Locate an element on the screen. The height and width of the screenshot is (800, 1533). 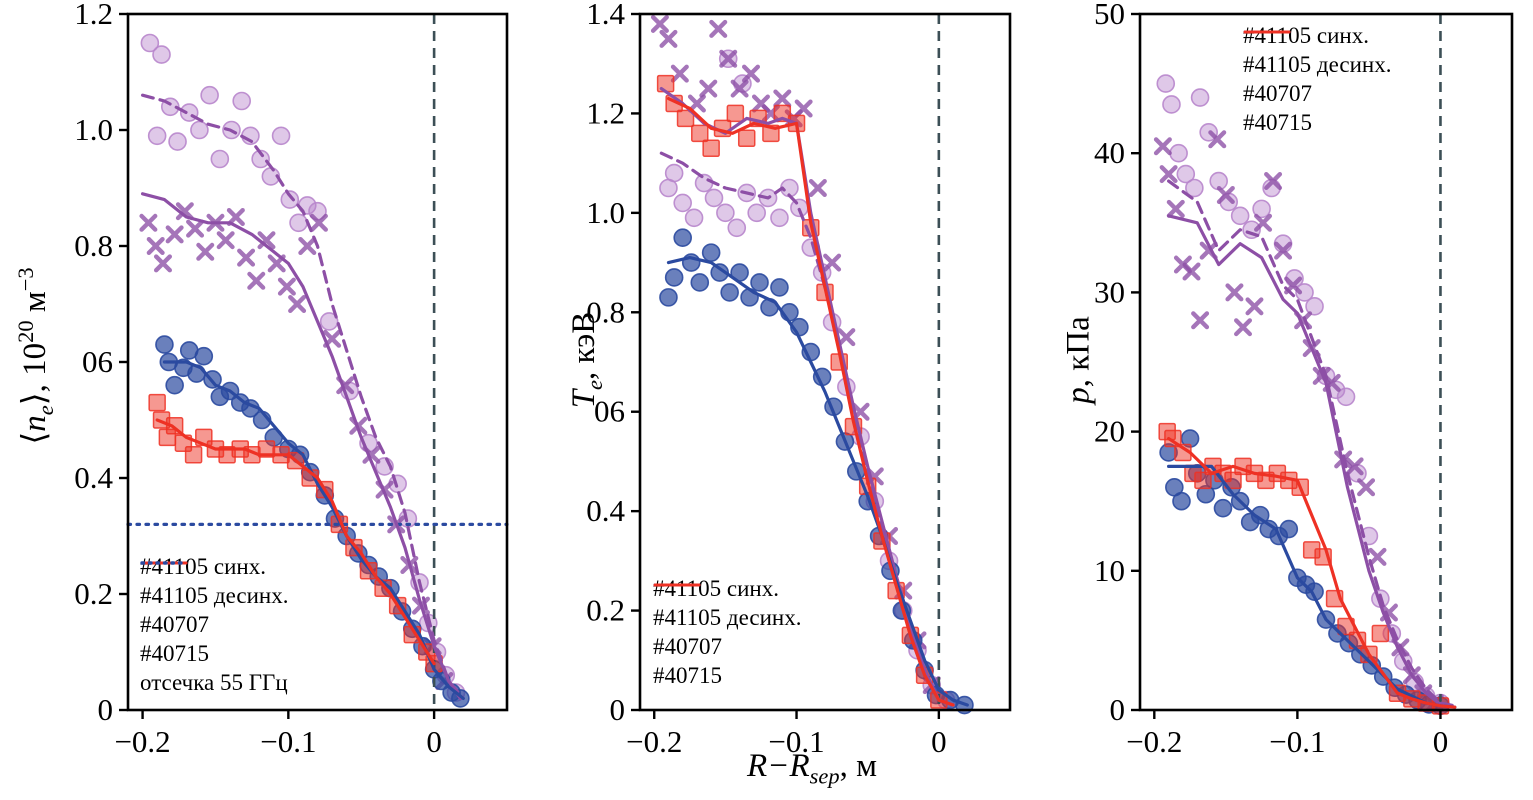
ne-ylabel-bracket-l: ⟨ is located at coordinates (35, 438).